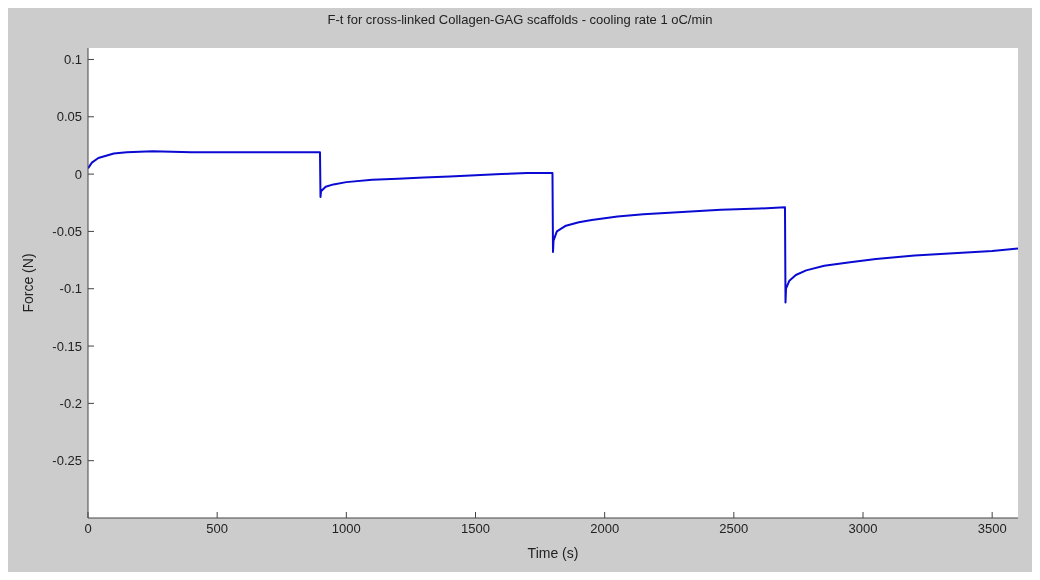 The height and width of the screenshot is (580, 1040). I want to click on x-tick-label: 3000, so click(863, 529).